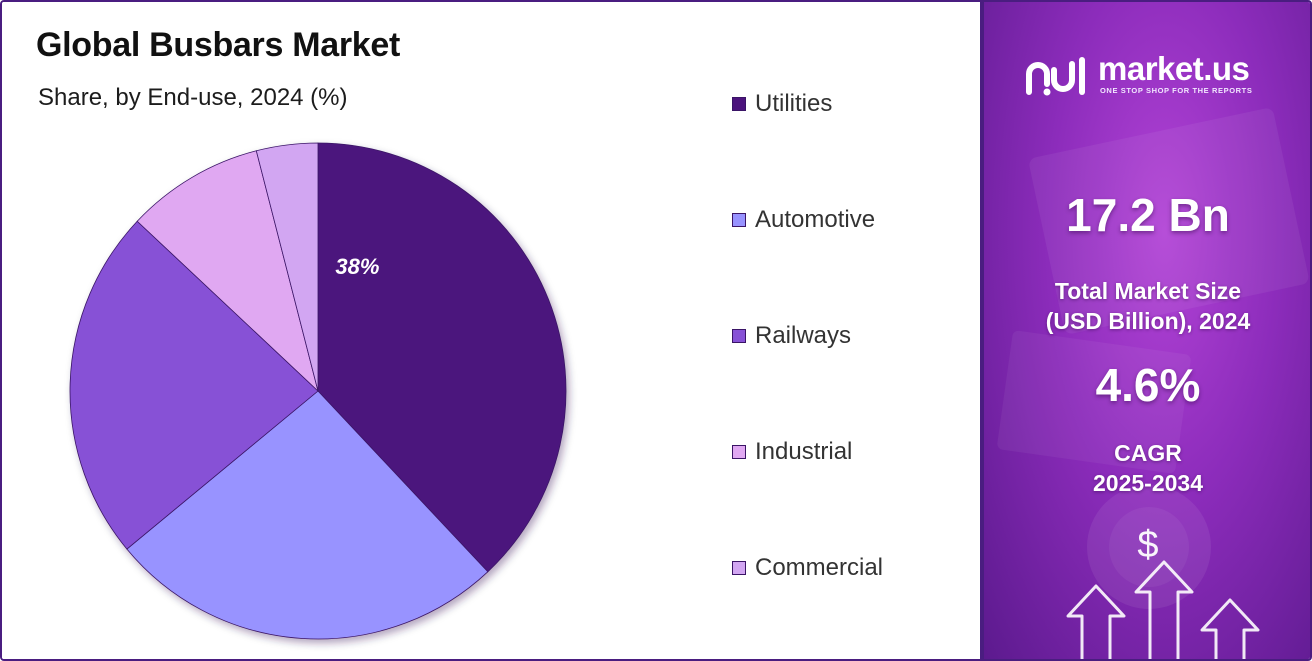 This screenshot has width=1312, height=661. What do you see at coordinates (287, 267) in the screenshot?
I see `pie-slice-commercial` at bounding box center [287, 267].